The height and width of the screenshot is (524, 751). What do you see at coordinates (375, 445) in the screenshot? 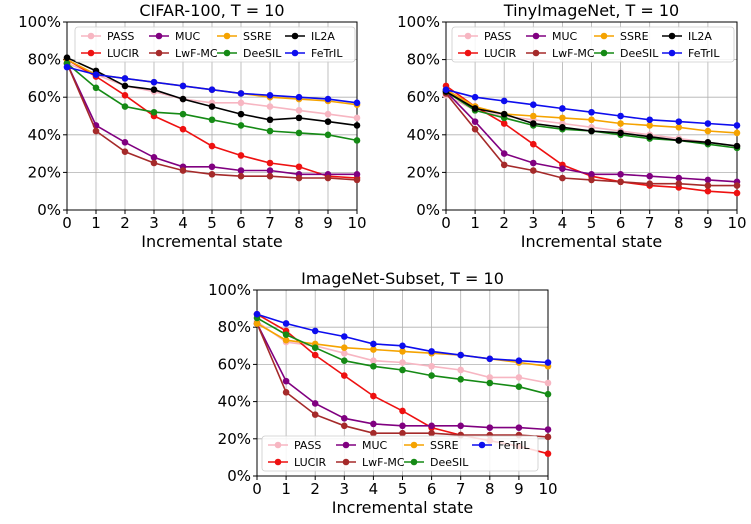
I see `legend-label: MUC` at bounding box center [375, 445].